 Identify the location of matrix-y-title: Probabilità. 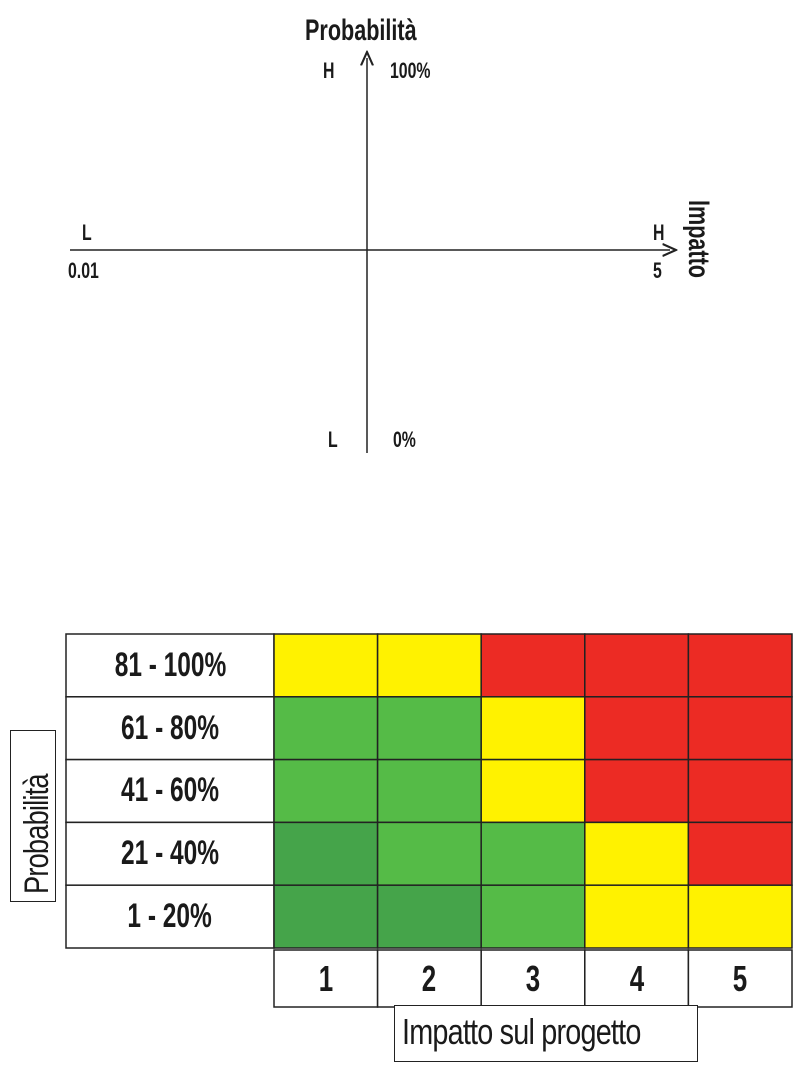
(37, 834).